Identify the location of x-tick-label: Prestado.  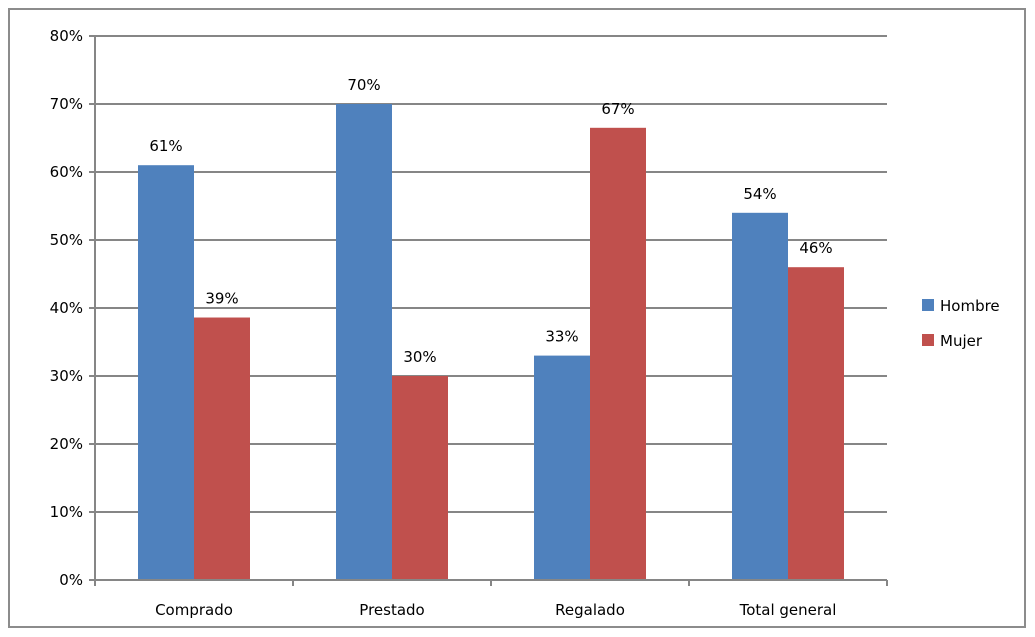
(391, 610).